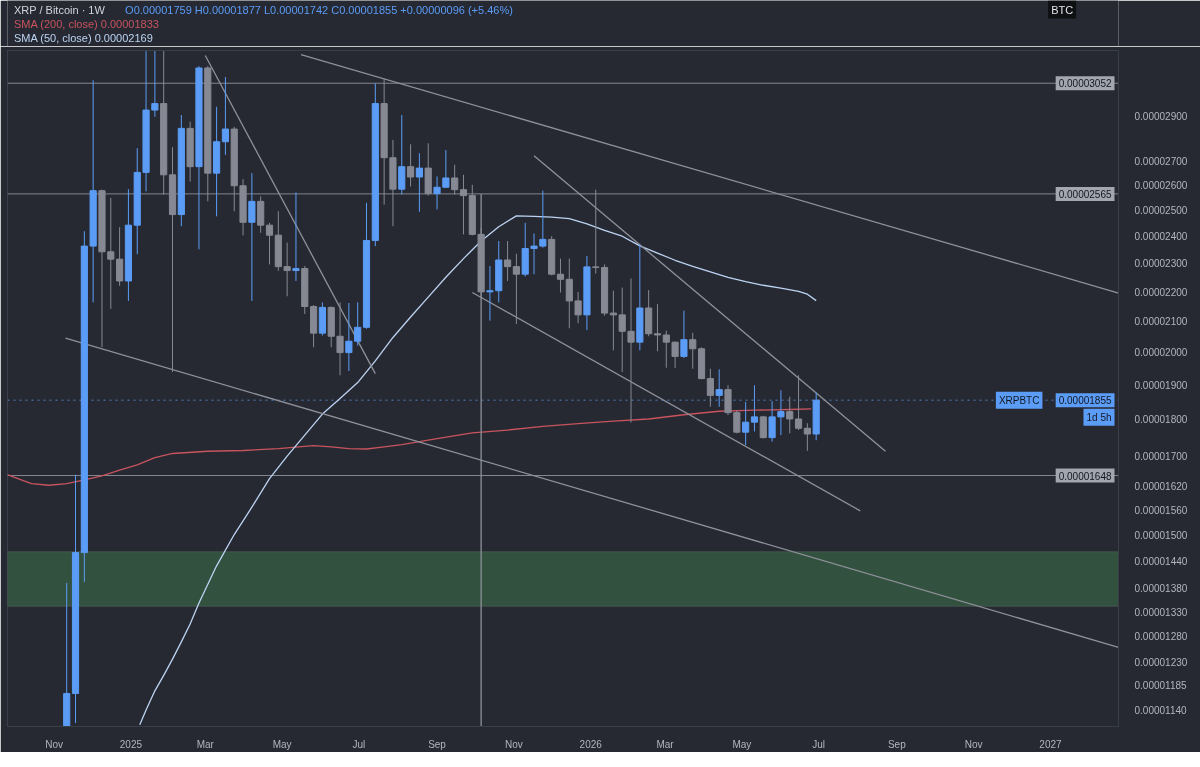 The image size is (1200, 767). Describe the element at coordinates (1161, 186) in the screenshot. I see `y-tick-label: 0.00002600` at that location.